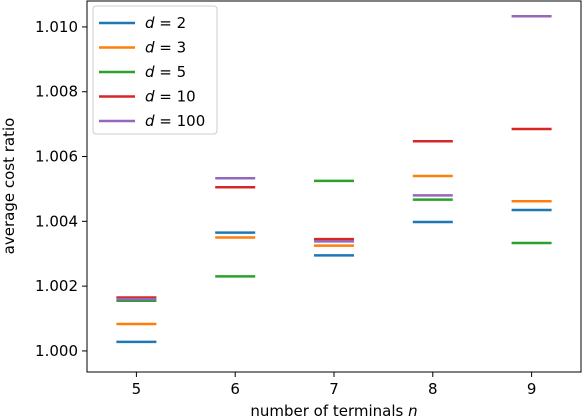 The height and width of the screenshot is (420, 583). Describe the element at coordinates (56, 286) in the screenshot. I see `y-tick-label: 1.002` at that location.